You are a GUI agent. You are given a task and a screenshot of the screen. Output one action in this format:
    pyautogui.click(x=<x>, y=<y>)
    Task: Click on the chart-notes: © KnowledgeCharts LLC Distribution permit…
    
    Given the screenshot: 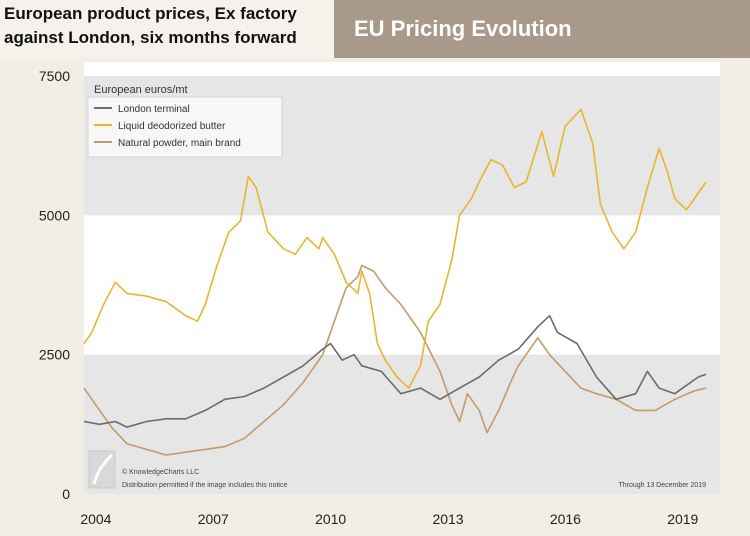 What is the action you would take?
    pyautogui.click(x=397, y=469)
    